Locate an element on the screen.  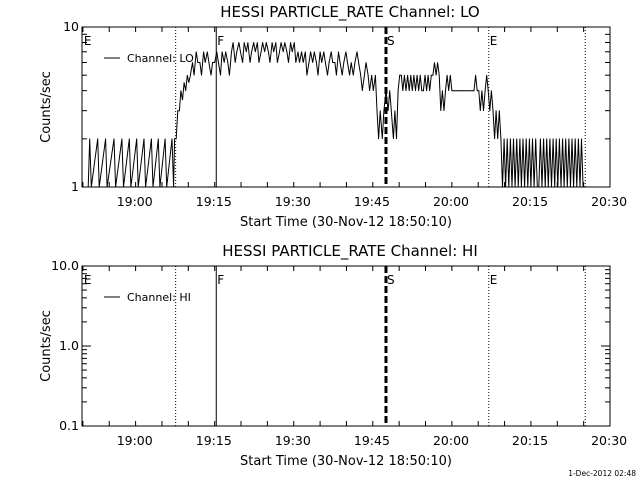
legend-lo: Channel: LO is located at coordinates (149, 58).